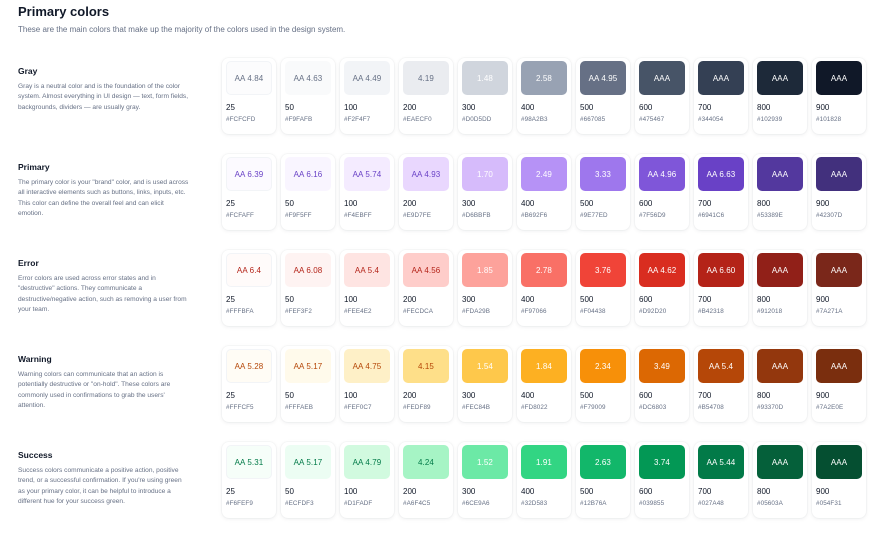  I want to click on swatch-card-primary-300: 1.70 300 #D6BBFB, so click(485, 192).